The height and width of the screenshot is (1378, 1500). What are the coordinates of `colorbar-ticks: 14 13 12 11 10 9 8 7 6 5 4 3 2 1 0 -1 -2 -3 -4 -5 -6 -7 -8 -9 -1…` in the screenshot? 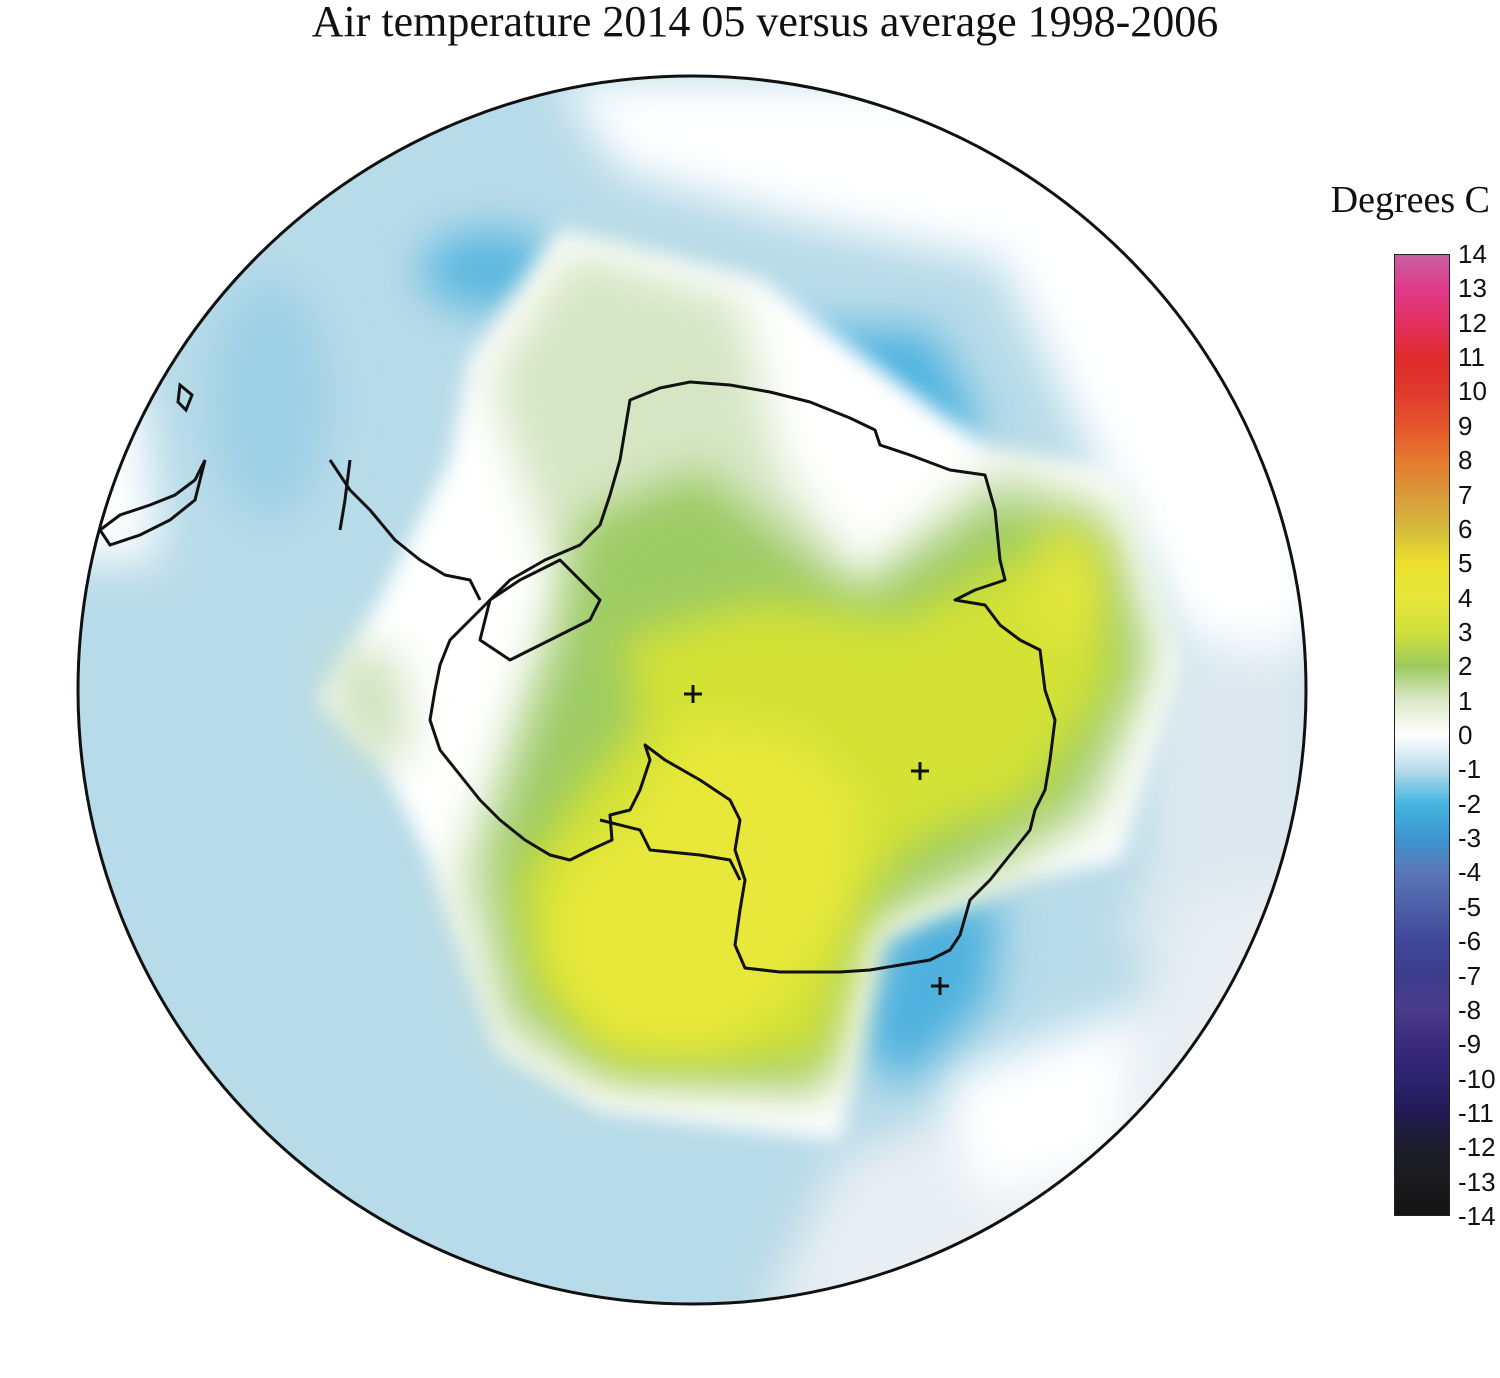 It's located at (1479, 735).